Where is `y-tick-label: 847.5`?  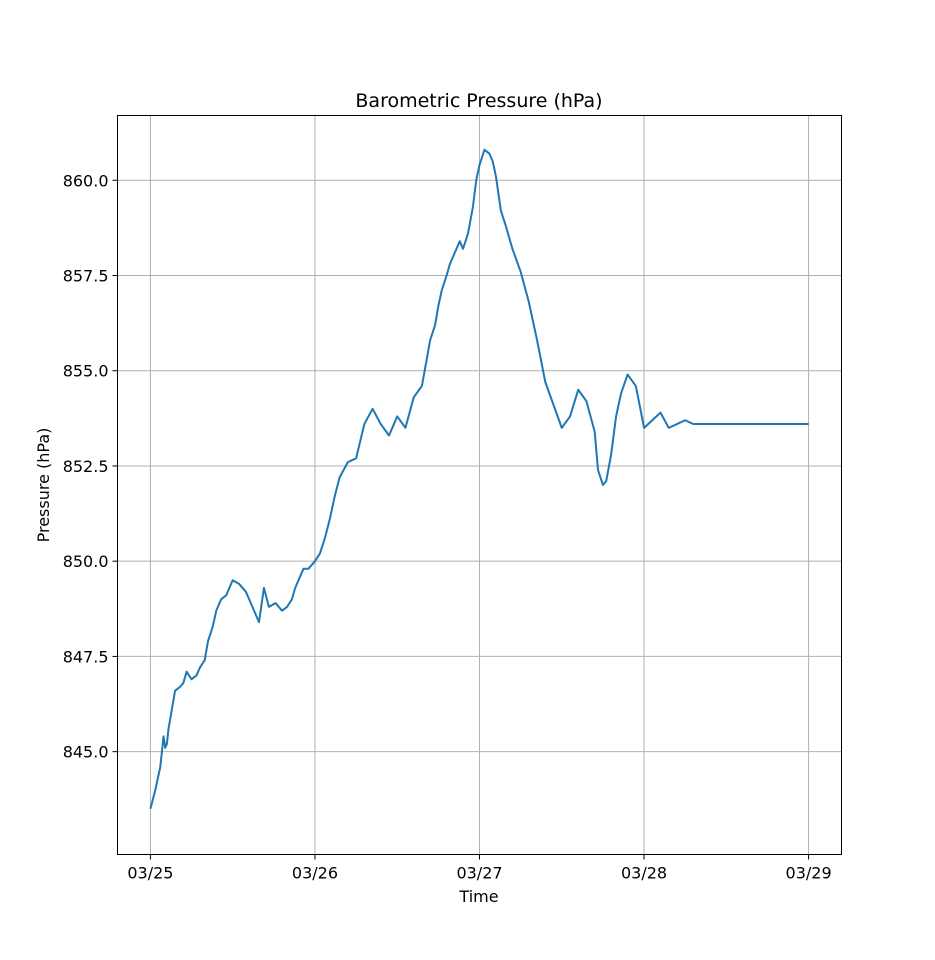 y-tick-label: 847.5 is located at coordinates (86, 656).